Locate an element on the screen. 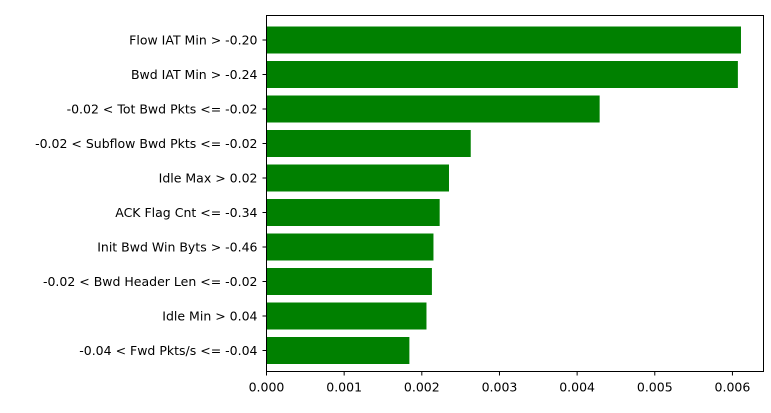  y-tick-label: Idle Max > 0.02 is located at coordinates (208, 178).